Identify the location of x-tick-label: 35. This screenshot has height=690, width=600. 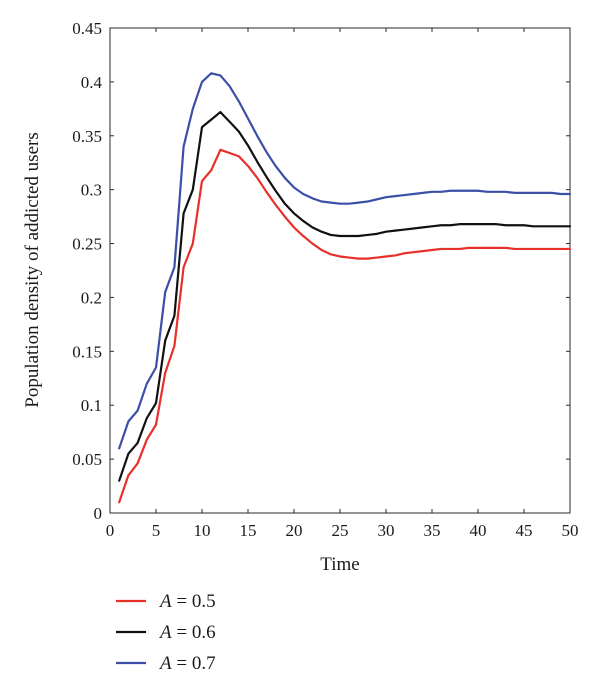
(432, 530).